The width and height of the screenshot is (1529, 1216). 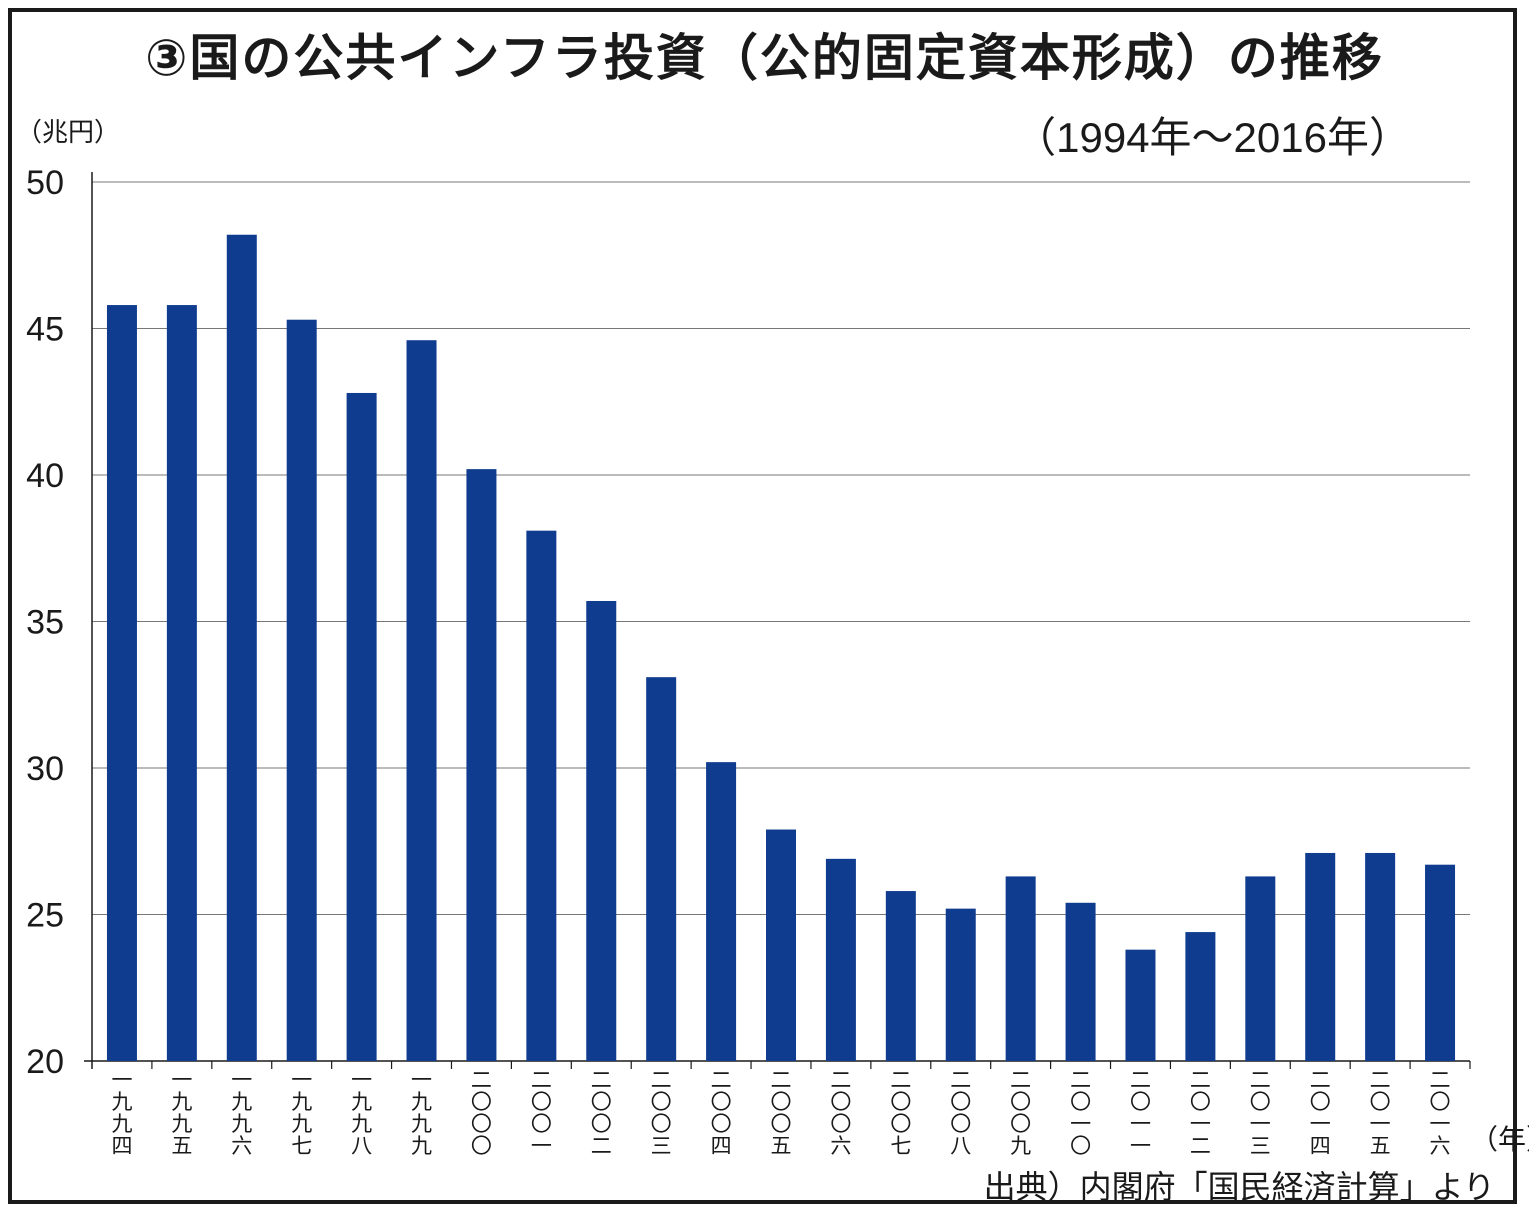 What do you see at coordinates (45, 1062) in the screenshot?
I see `y-tick-label: 20` at bounding box center [45, 1062].